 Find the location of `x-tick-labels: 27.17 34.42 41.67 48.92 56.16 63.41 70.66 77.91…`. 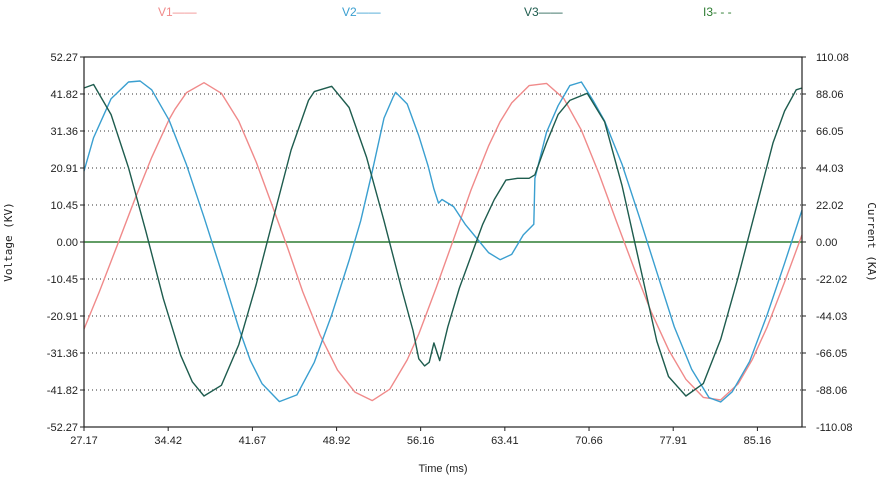

x-tick-labels: 27.17 34.42 41.67 48.92 56.16 63.41 70.66 77.91… is located at coordinates (420, 441).